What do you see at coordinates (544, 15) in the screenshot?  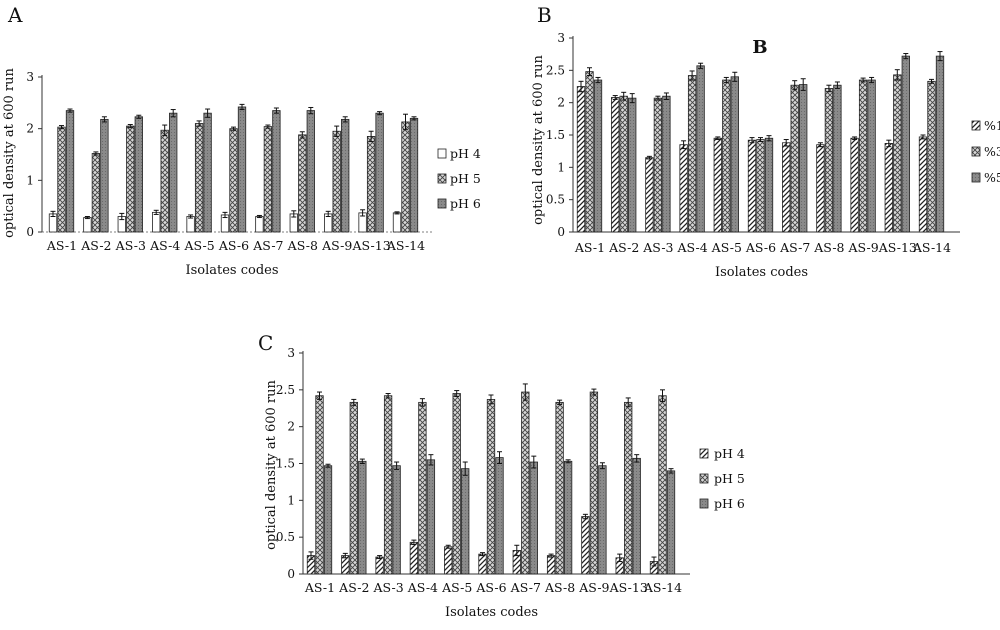 I see `panel-letter: B` at bounding box center [544, 15].